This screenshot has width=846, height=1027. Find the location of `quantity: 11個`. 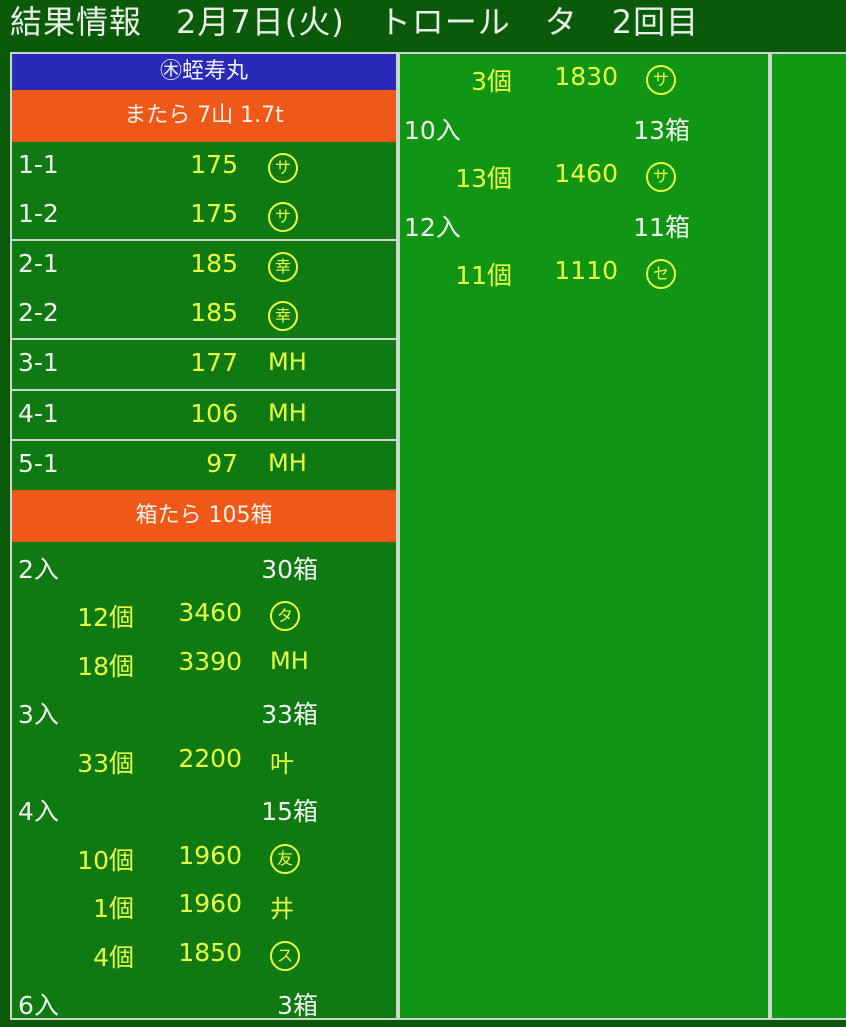

quantity: 11個 is located at coordinates (483, 275).